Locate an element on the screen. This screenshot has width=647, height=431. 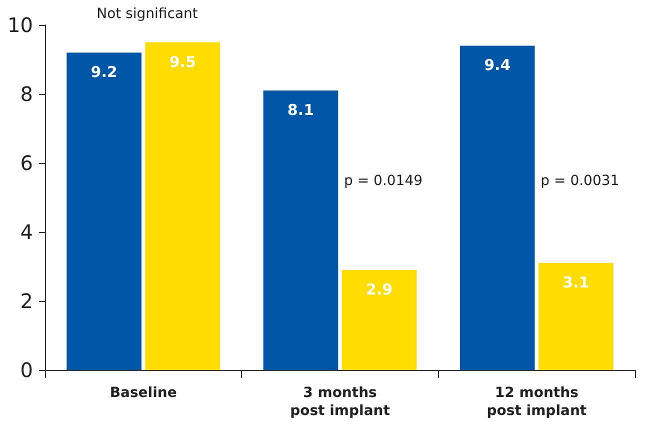
data-label: 9.2 is located at coordinates (104, 72).